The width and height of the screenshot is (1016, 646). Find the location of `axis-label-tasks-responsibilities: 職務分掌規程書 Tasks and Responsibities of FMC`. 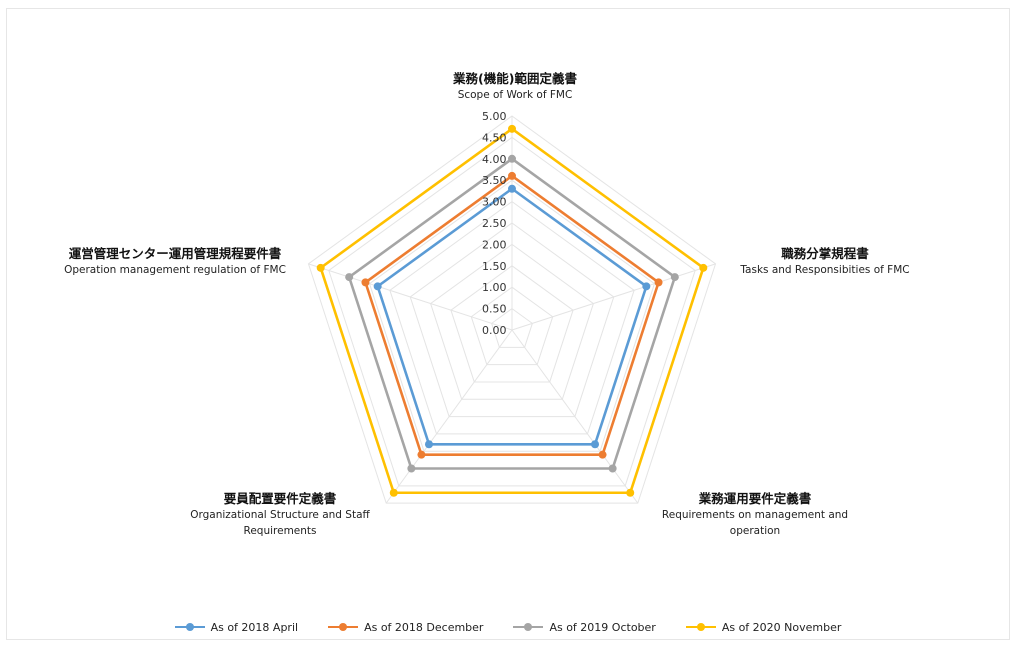

axis-label-tasks-responsibilities: 職務分掌規程書 Tasks and Responsibities of FMC is located at coordinates (825, 261).